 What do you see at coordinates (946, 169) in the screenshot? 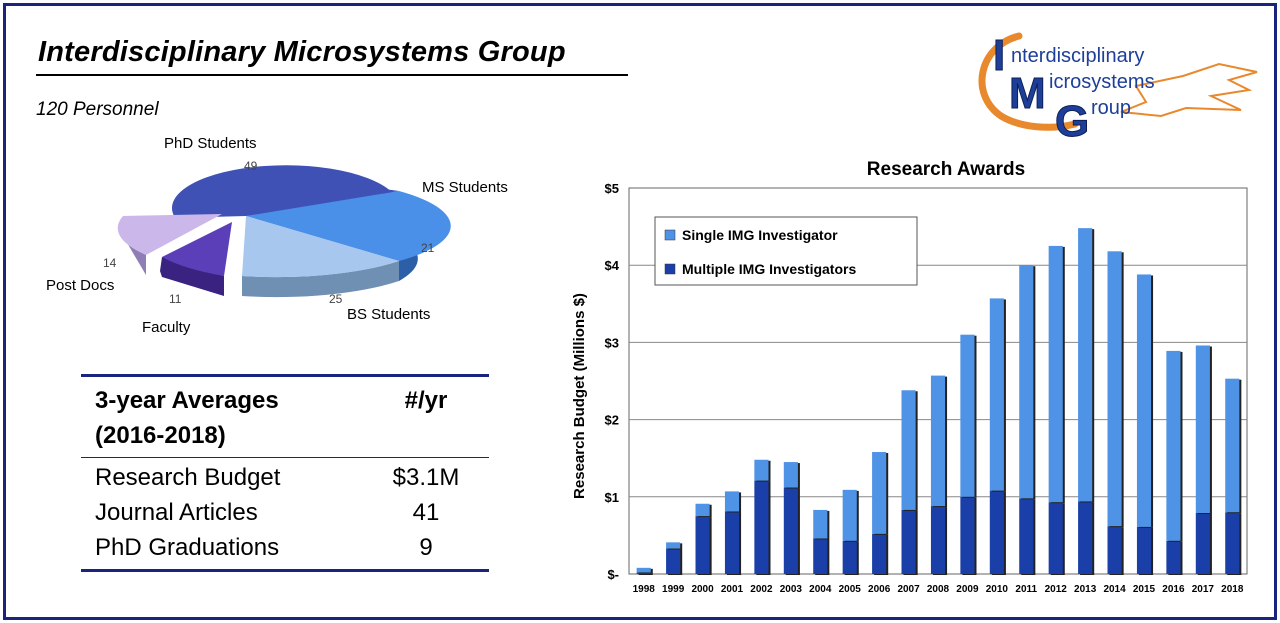
I see `chart-title: Research Awards` at bounding box center [946, 169].